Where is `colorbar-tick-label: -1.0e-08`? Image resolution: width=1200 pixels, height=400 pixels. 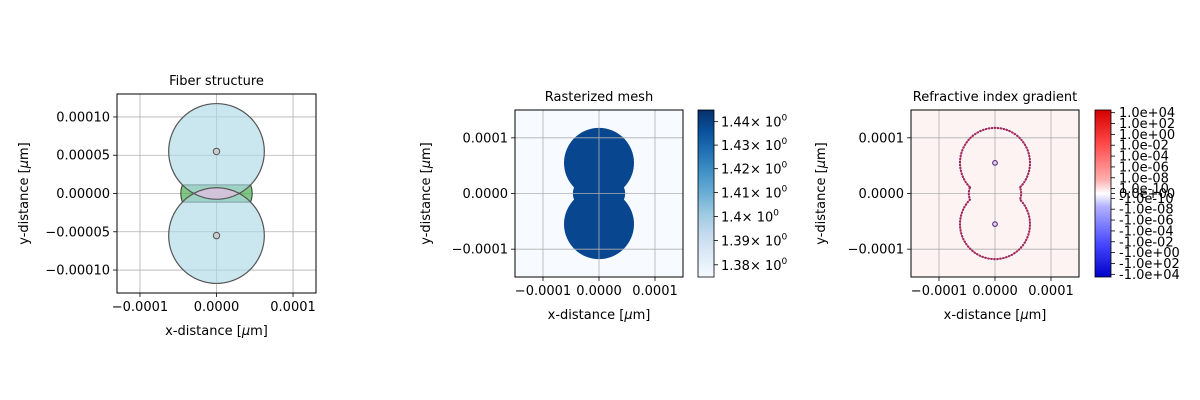
colorbar-tick-label: -1.0e-08 is located at coordinates (1146, 210).